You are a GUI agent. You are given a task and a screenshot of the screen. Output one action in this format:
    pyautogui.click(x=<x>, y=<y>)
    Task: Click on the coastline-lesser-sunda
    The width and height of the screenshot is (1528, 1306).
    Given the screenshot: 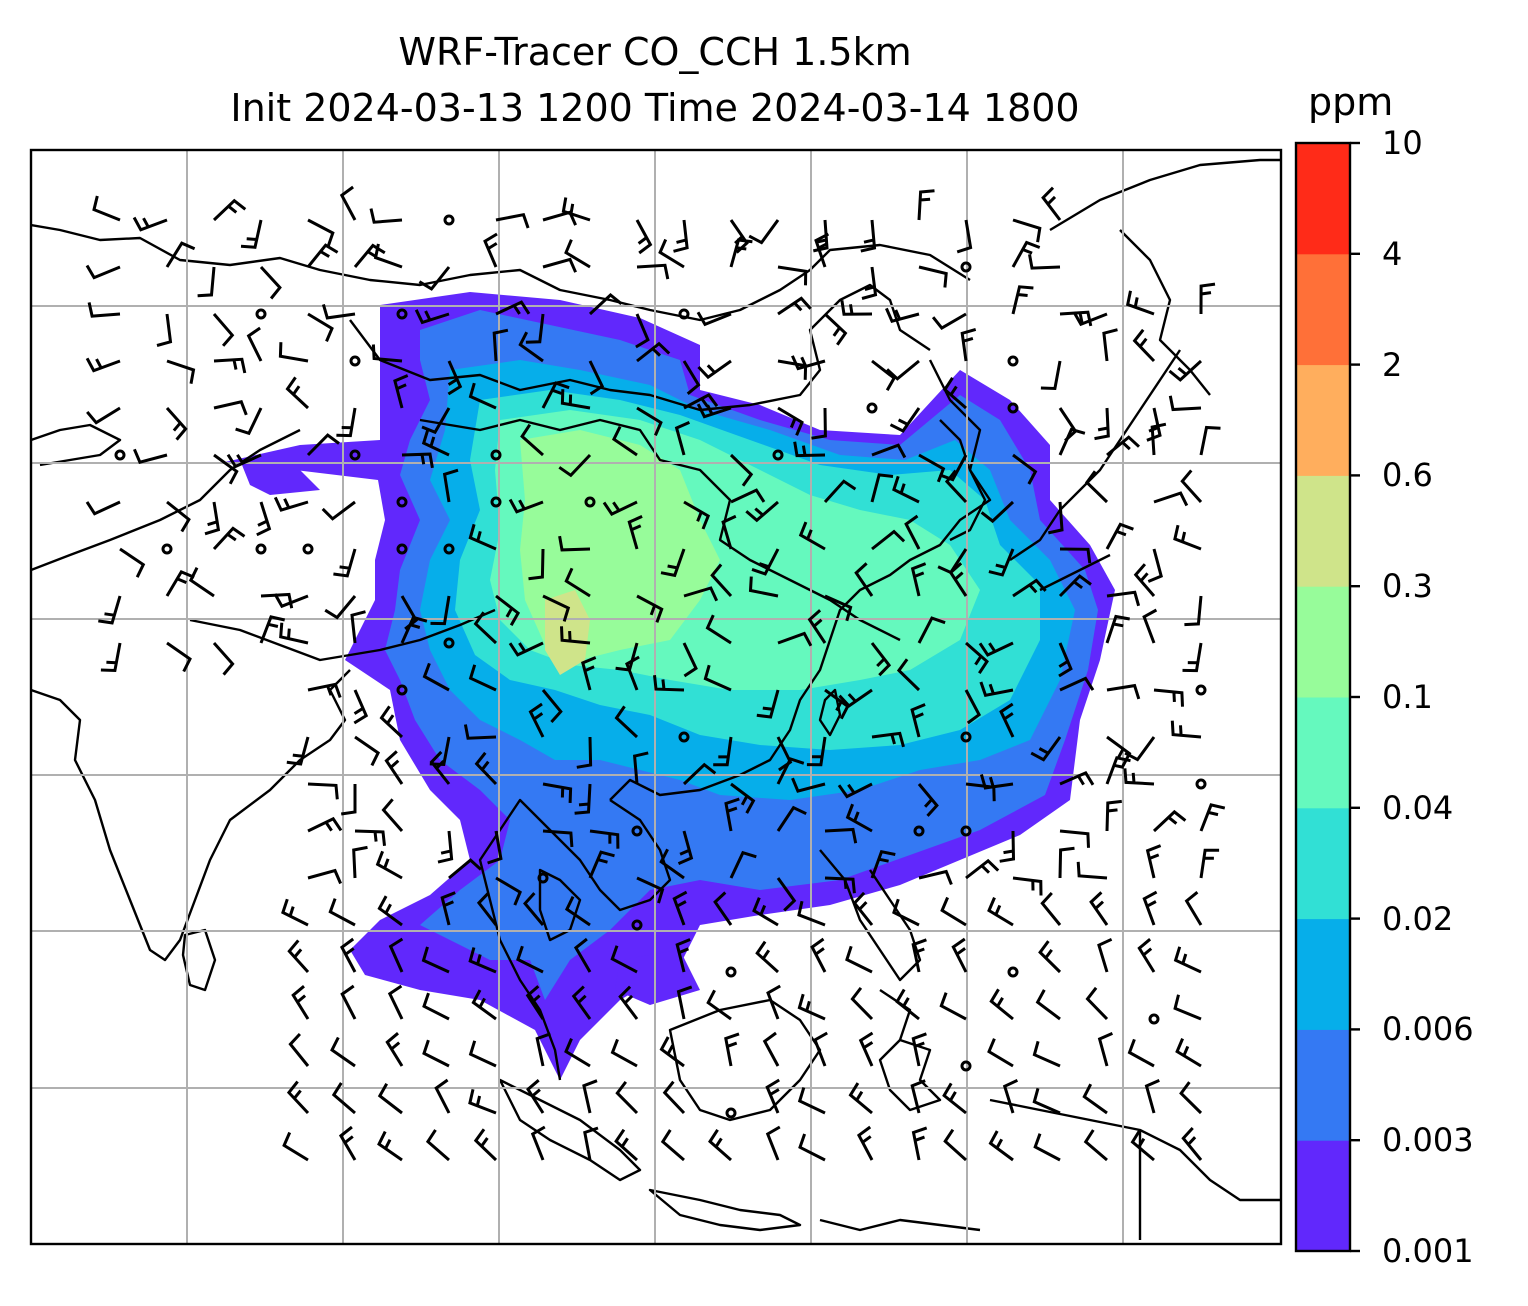 What is the action you would take?
    pyautogui.click(x=900, y=1225)
    